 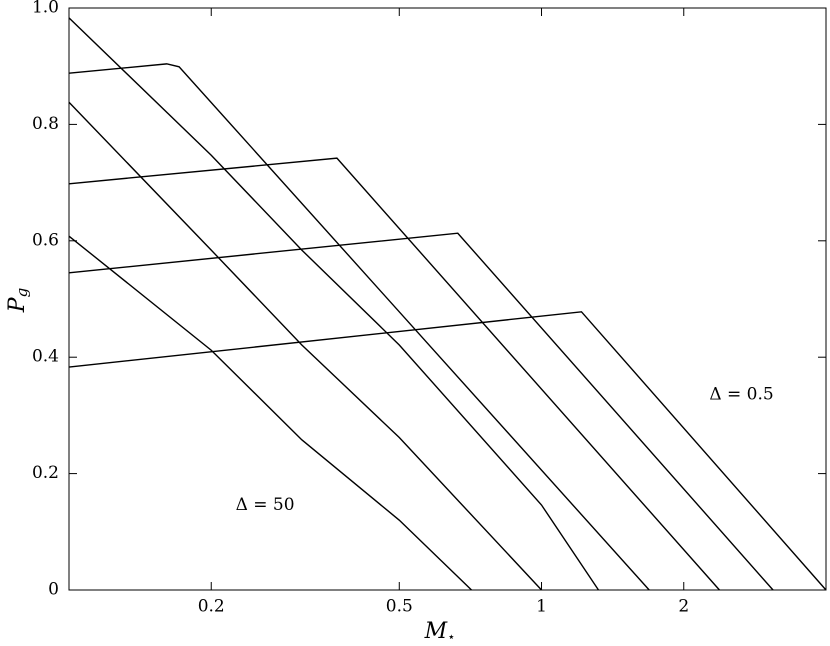 I want to click on y-tick-label: 0.4, so click(x=45, y=357).